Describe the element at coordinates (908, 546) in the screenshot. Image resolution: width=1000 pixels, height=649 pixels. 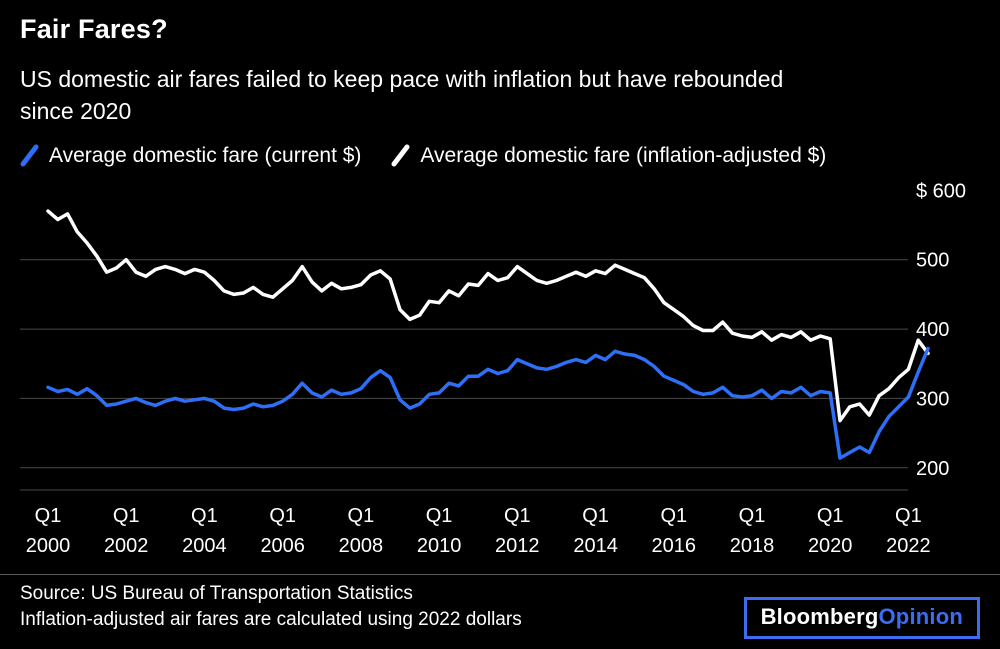
I see `x-axis-year-2022: 2022` at that location.